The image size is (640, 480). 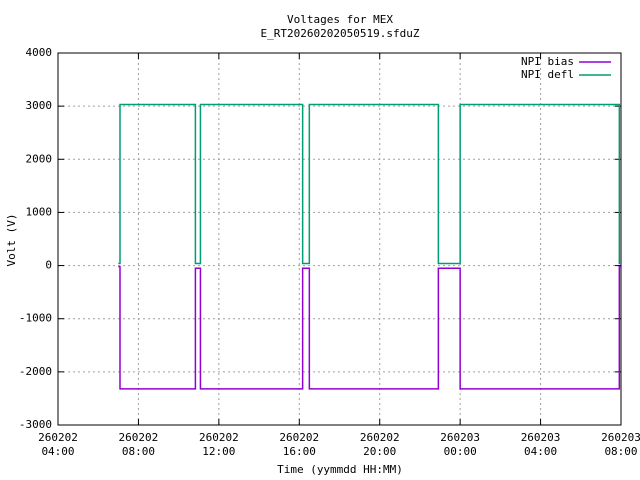 What do you see at coordinates (58, 444) in the screenshot?
I see `x-tick-label: 260202 04:00` at bounding box center [58, 444].